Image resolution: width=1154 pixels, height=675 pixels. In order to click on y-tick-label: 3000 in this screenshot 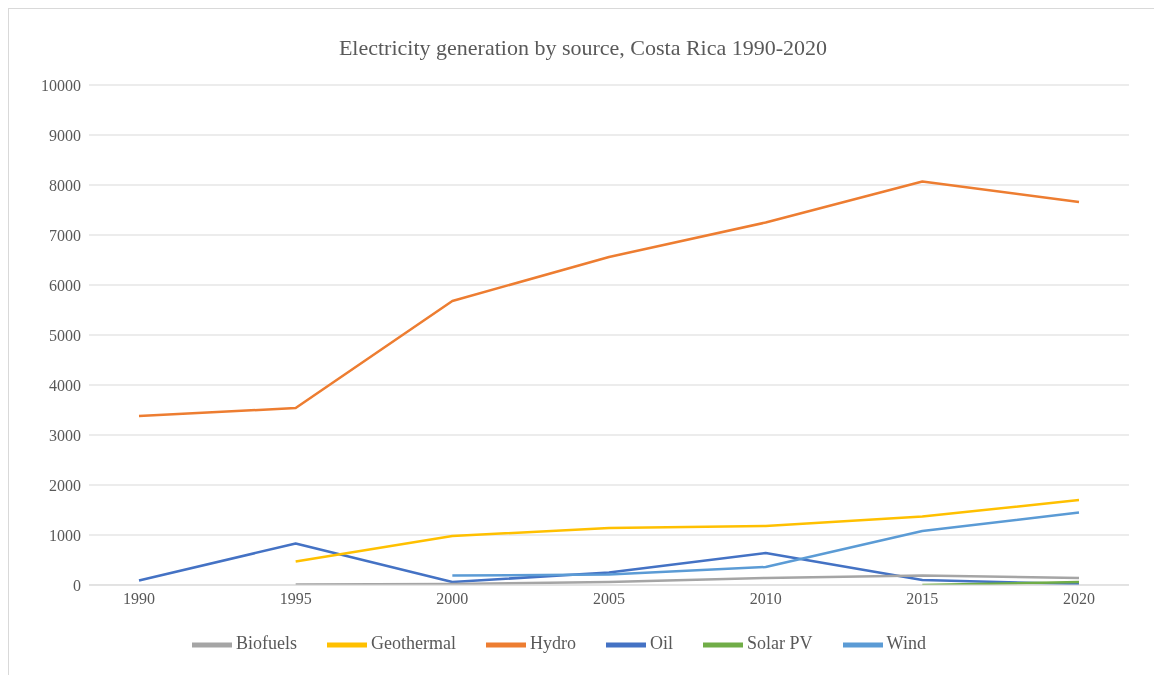, I will do `click(65, 435)`.